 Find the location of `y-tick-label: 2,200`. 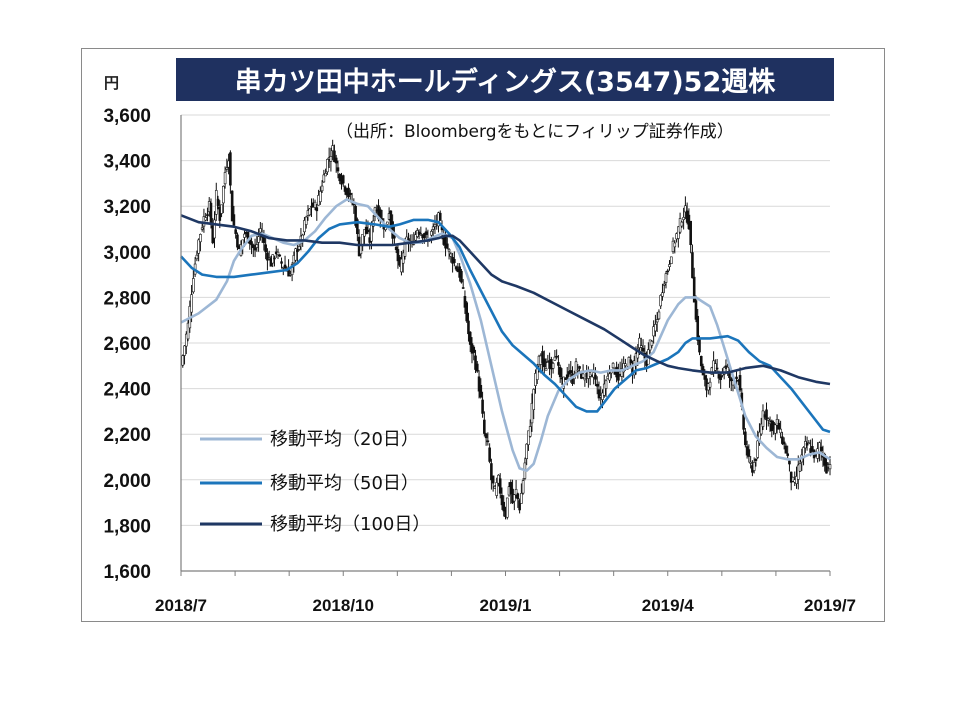

y-tick-label: 2,200 is located at coordinates (127, 435).